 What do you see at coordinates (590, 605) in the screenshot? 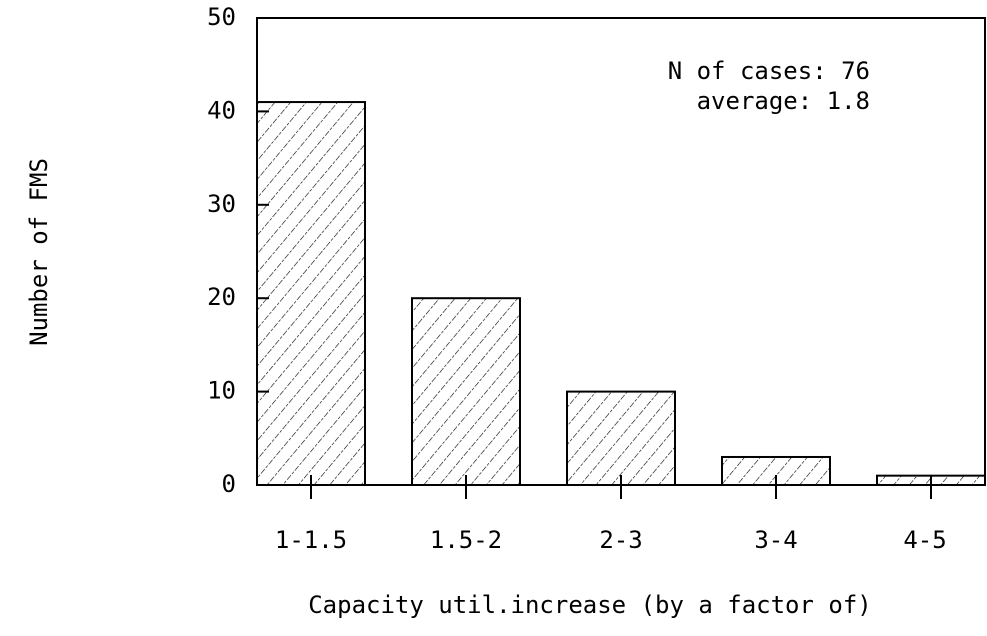
I see `x-axis-label: Capacity util.increase (by a factor of)` at bounding box center [590, 605].